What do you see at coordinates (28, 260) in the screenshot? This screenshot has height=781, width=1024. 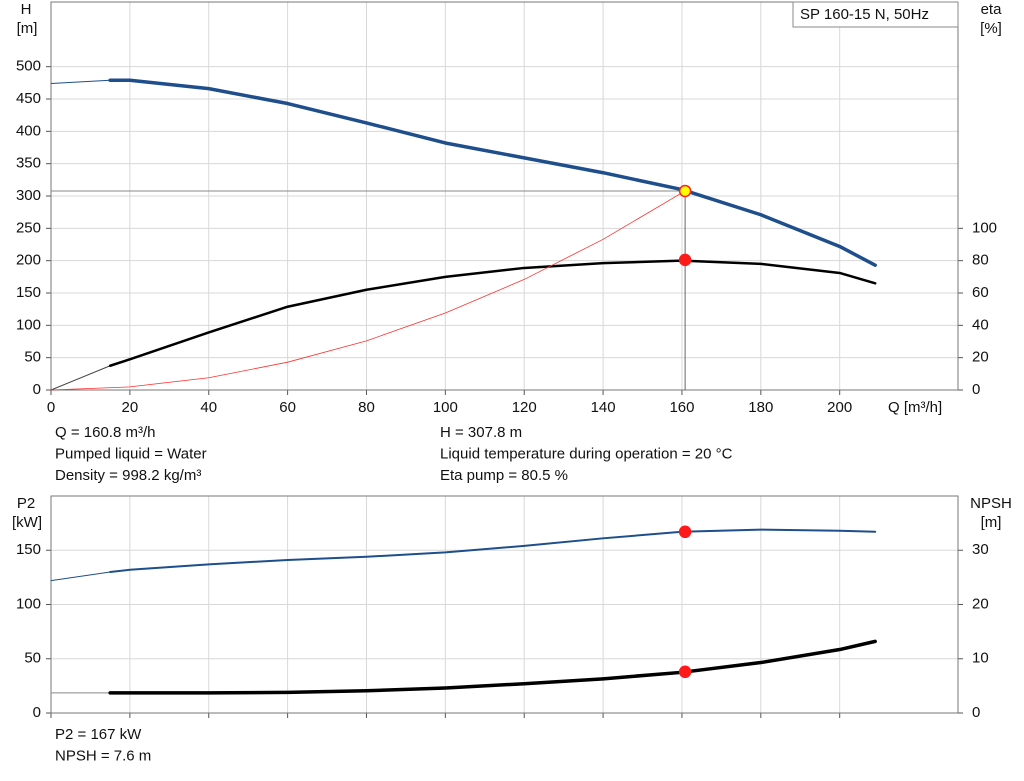 I see `y-tick-label: 200` at bounding box center [28, 260].